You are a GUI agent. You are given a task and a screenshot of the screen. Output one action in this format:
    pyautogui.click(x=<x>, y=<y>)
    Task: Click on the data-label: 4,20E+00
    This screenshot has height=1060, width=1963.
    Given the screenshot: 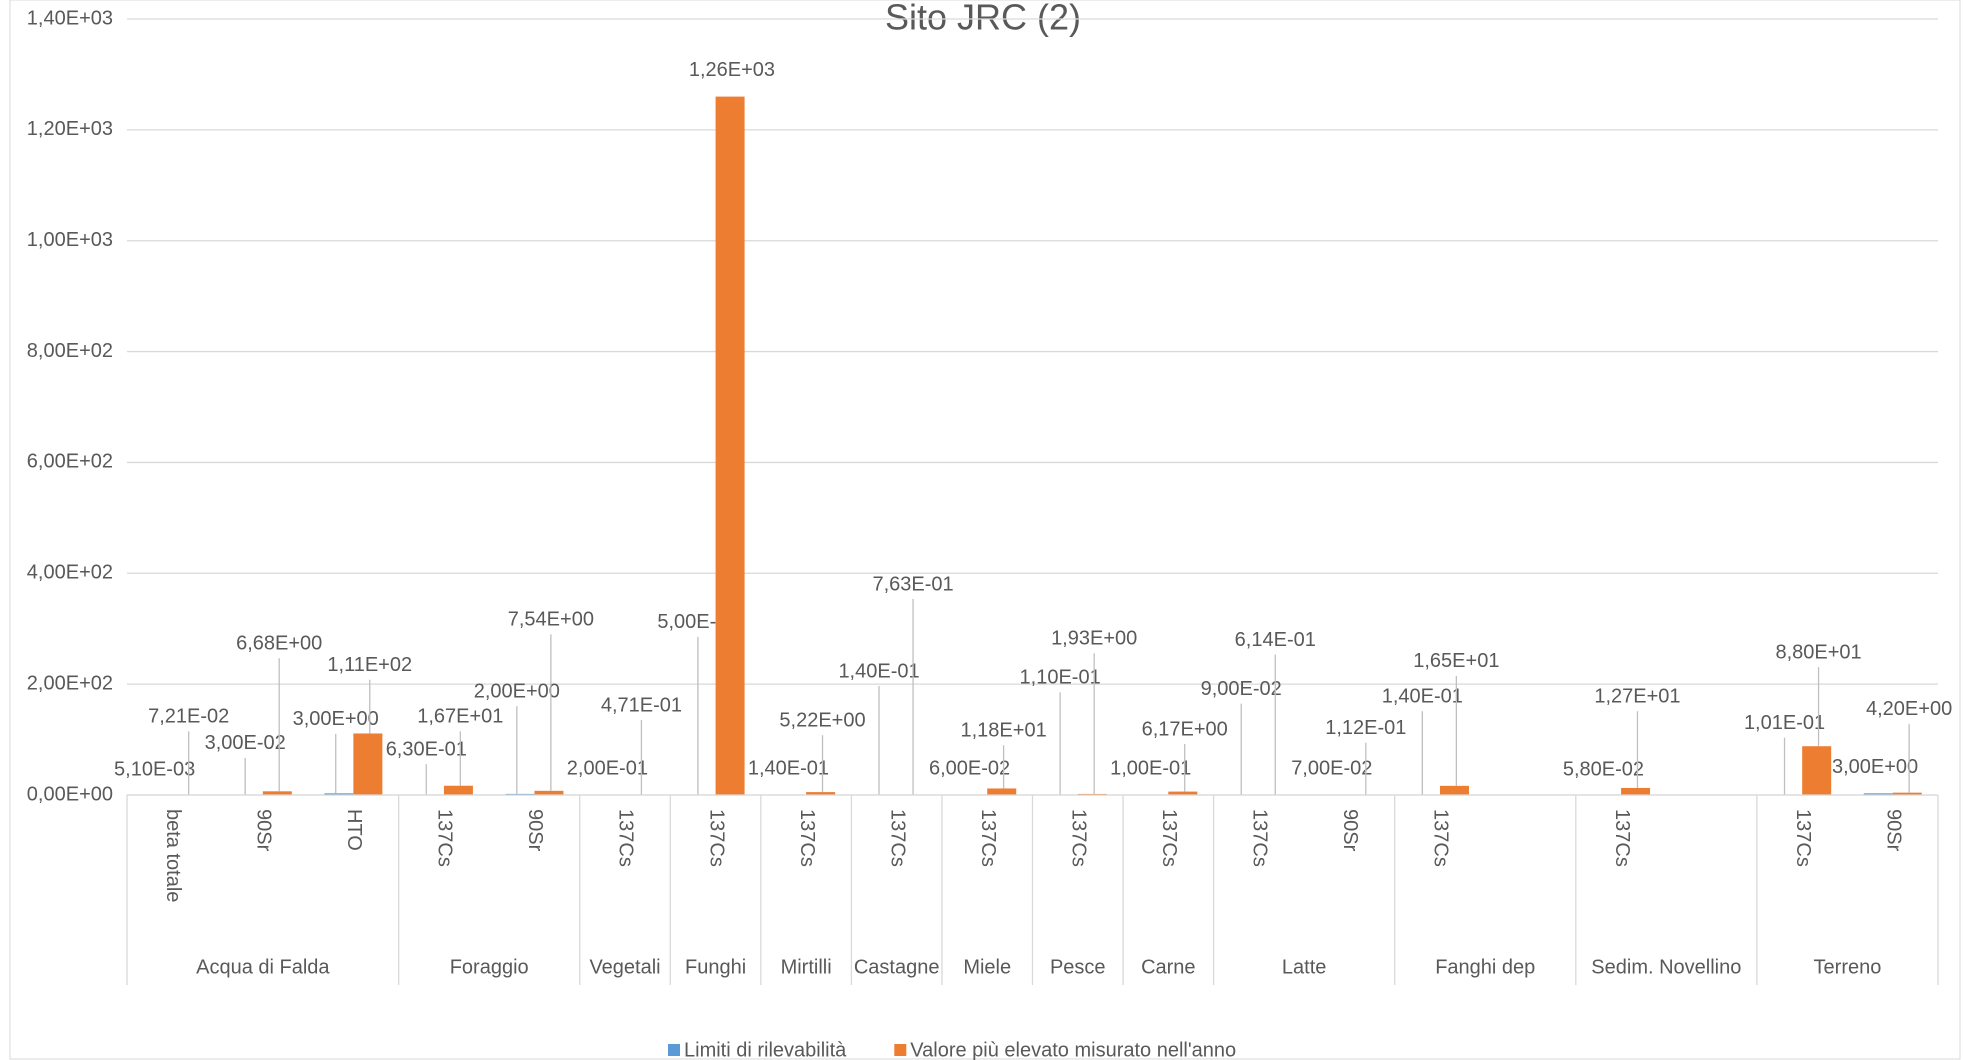 What is the action you would take?
    pyautogui.click(x=1909, y=709)
    